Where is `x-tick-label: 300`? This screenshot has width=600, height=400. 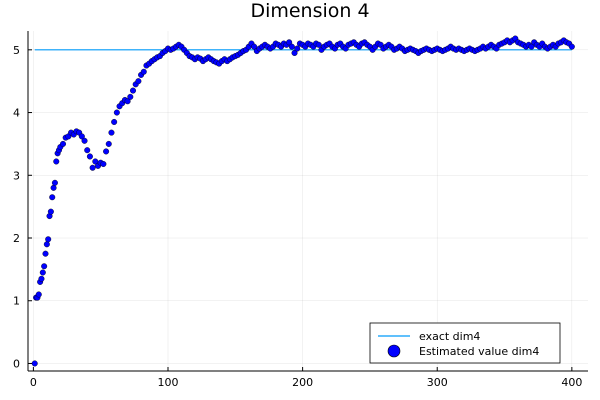 x-tick-label: 300 is located at coordinates (437, 382).